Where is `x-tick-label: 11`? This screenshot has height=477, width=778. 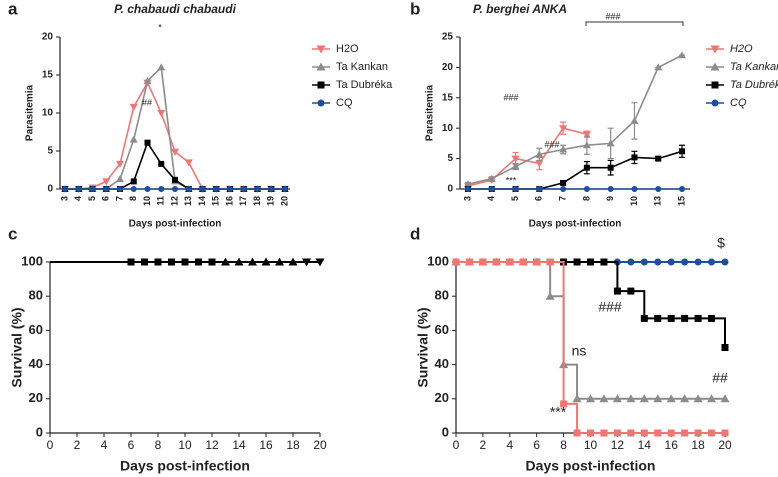
x-tick-label: 11 is located at coordinates (161, 201).